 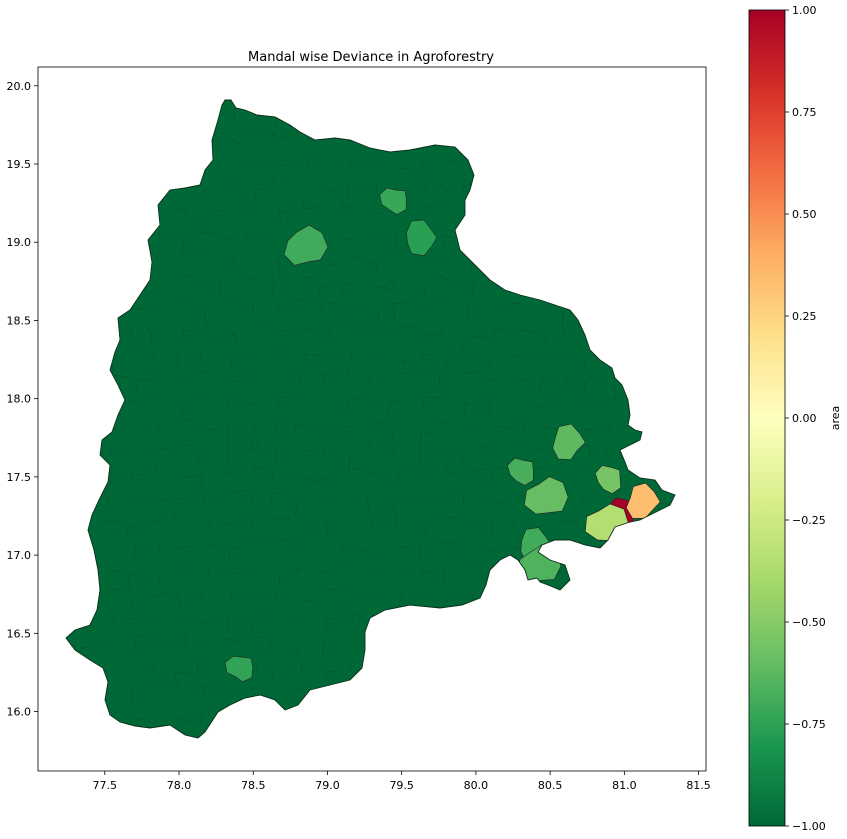 What do you see at coordinates (253, 785) in the screenshot?
I see `x-tick-label: 78.5` at bounding box center [253, 785].